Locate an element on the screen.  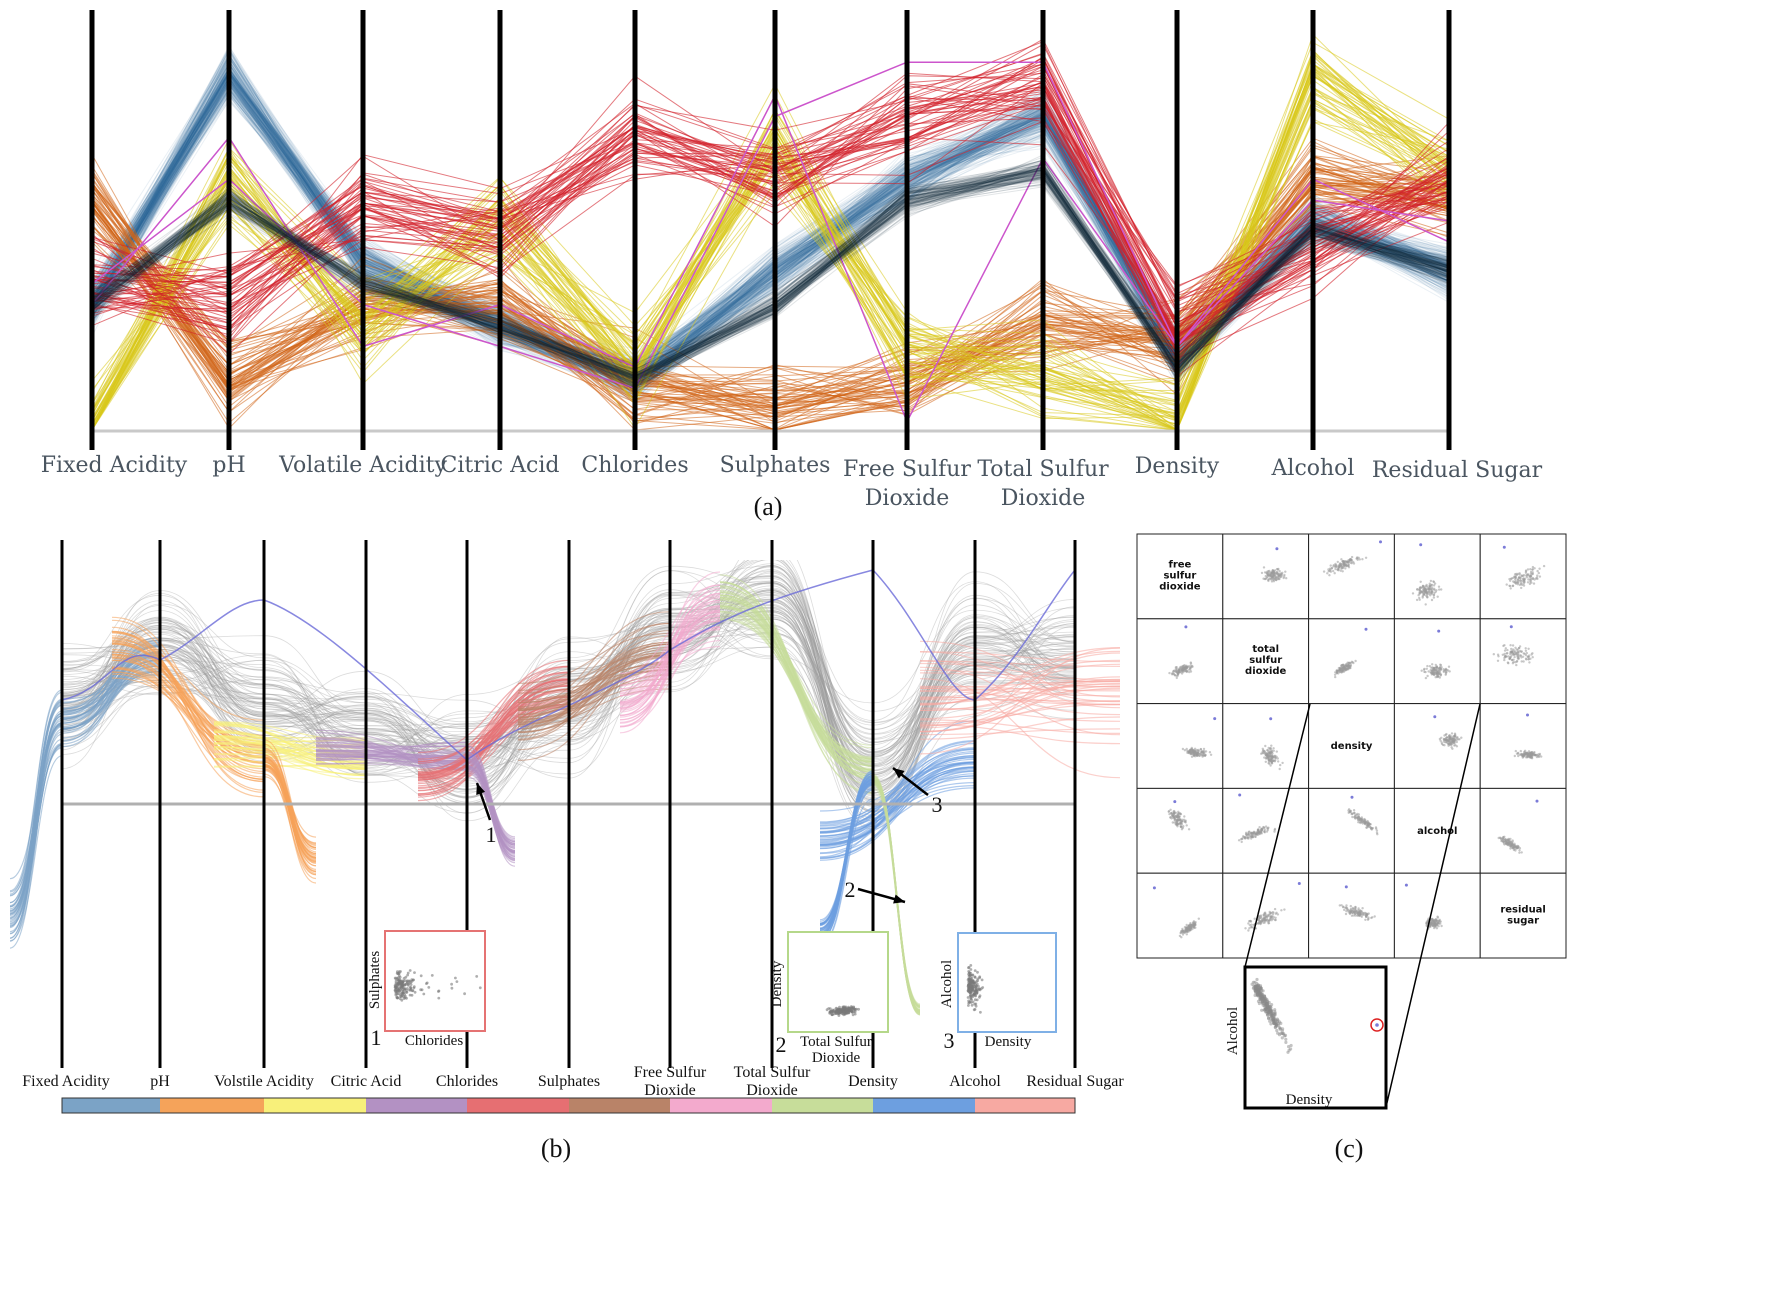
variable-label: density is located at coordinates (1352, 746).